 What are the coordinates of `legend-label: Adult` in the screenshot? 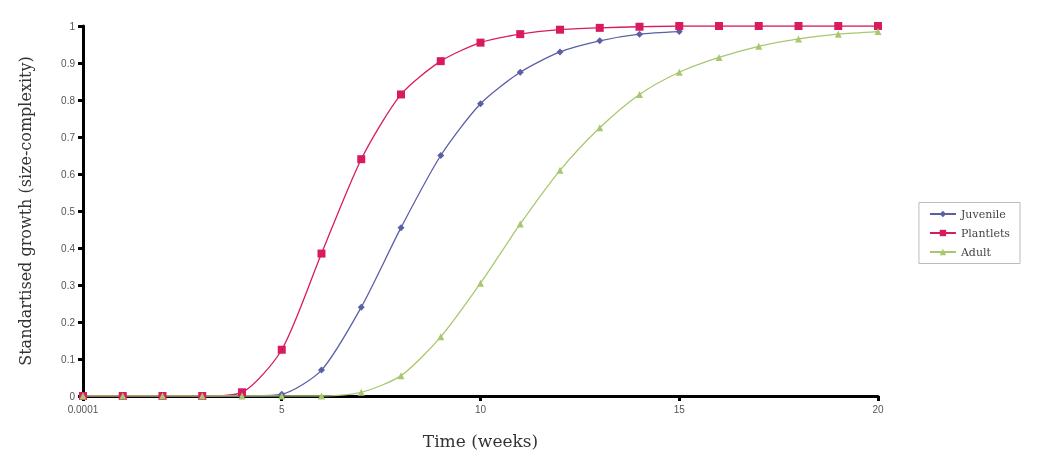 It's located at (975, 252).